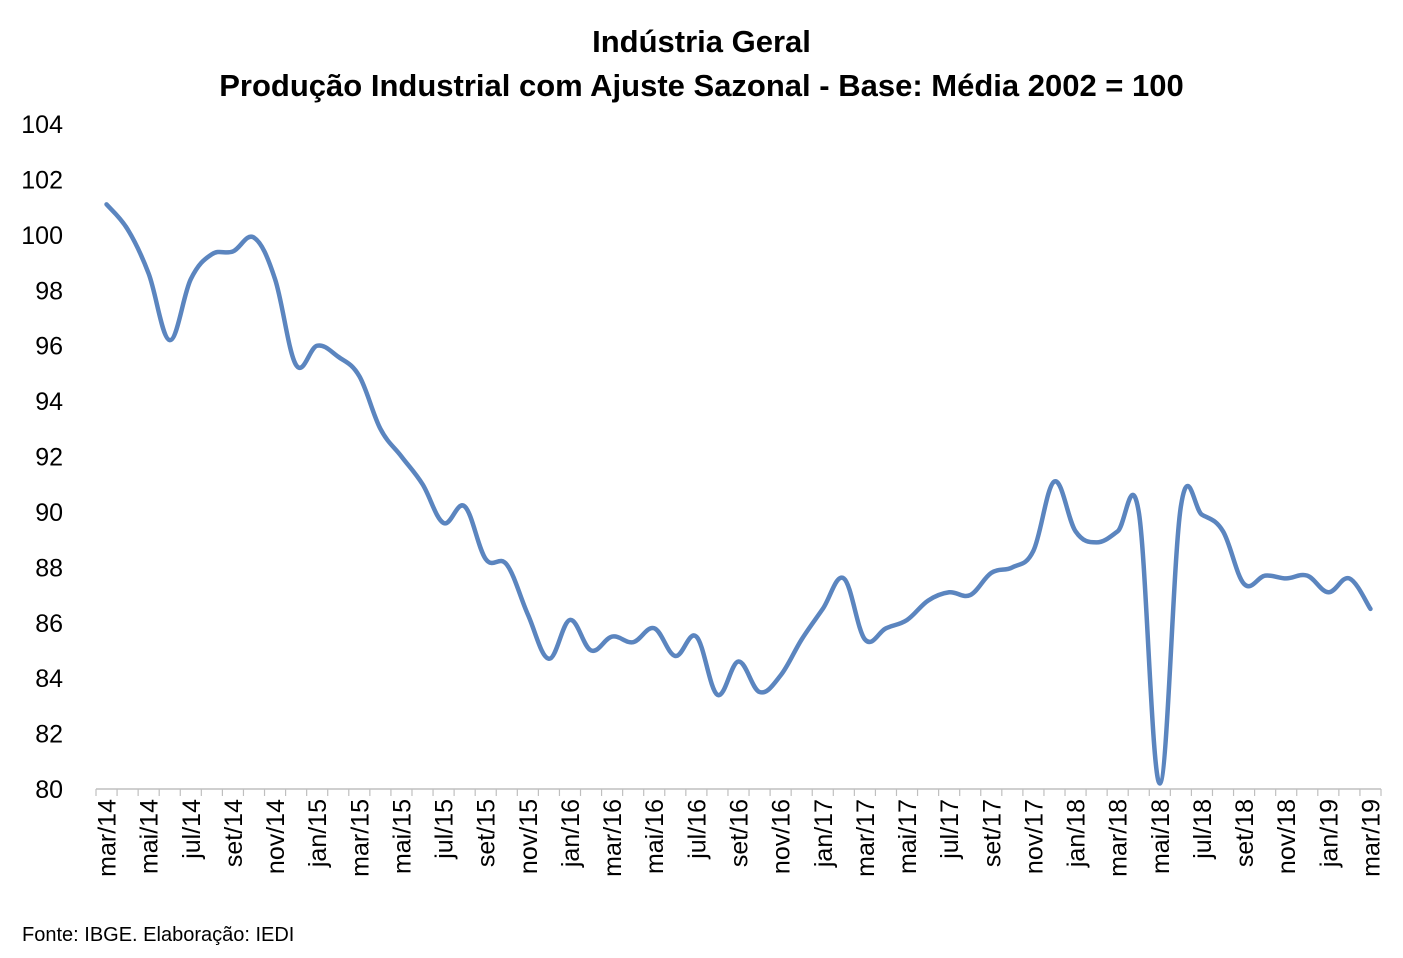 This screenshot has height=958, width=1403. What do you see at coordinates (613, 838) in the screenshot?
I see `x-tick-label: mar/16` at bounding box center [613, 838].